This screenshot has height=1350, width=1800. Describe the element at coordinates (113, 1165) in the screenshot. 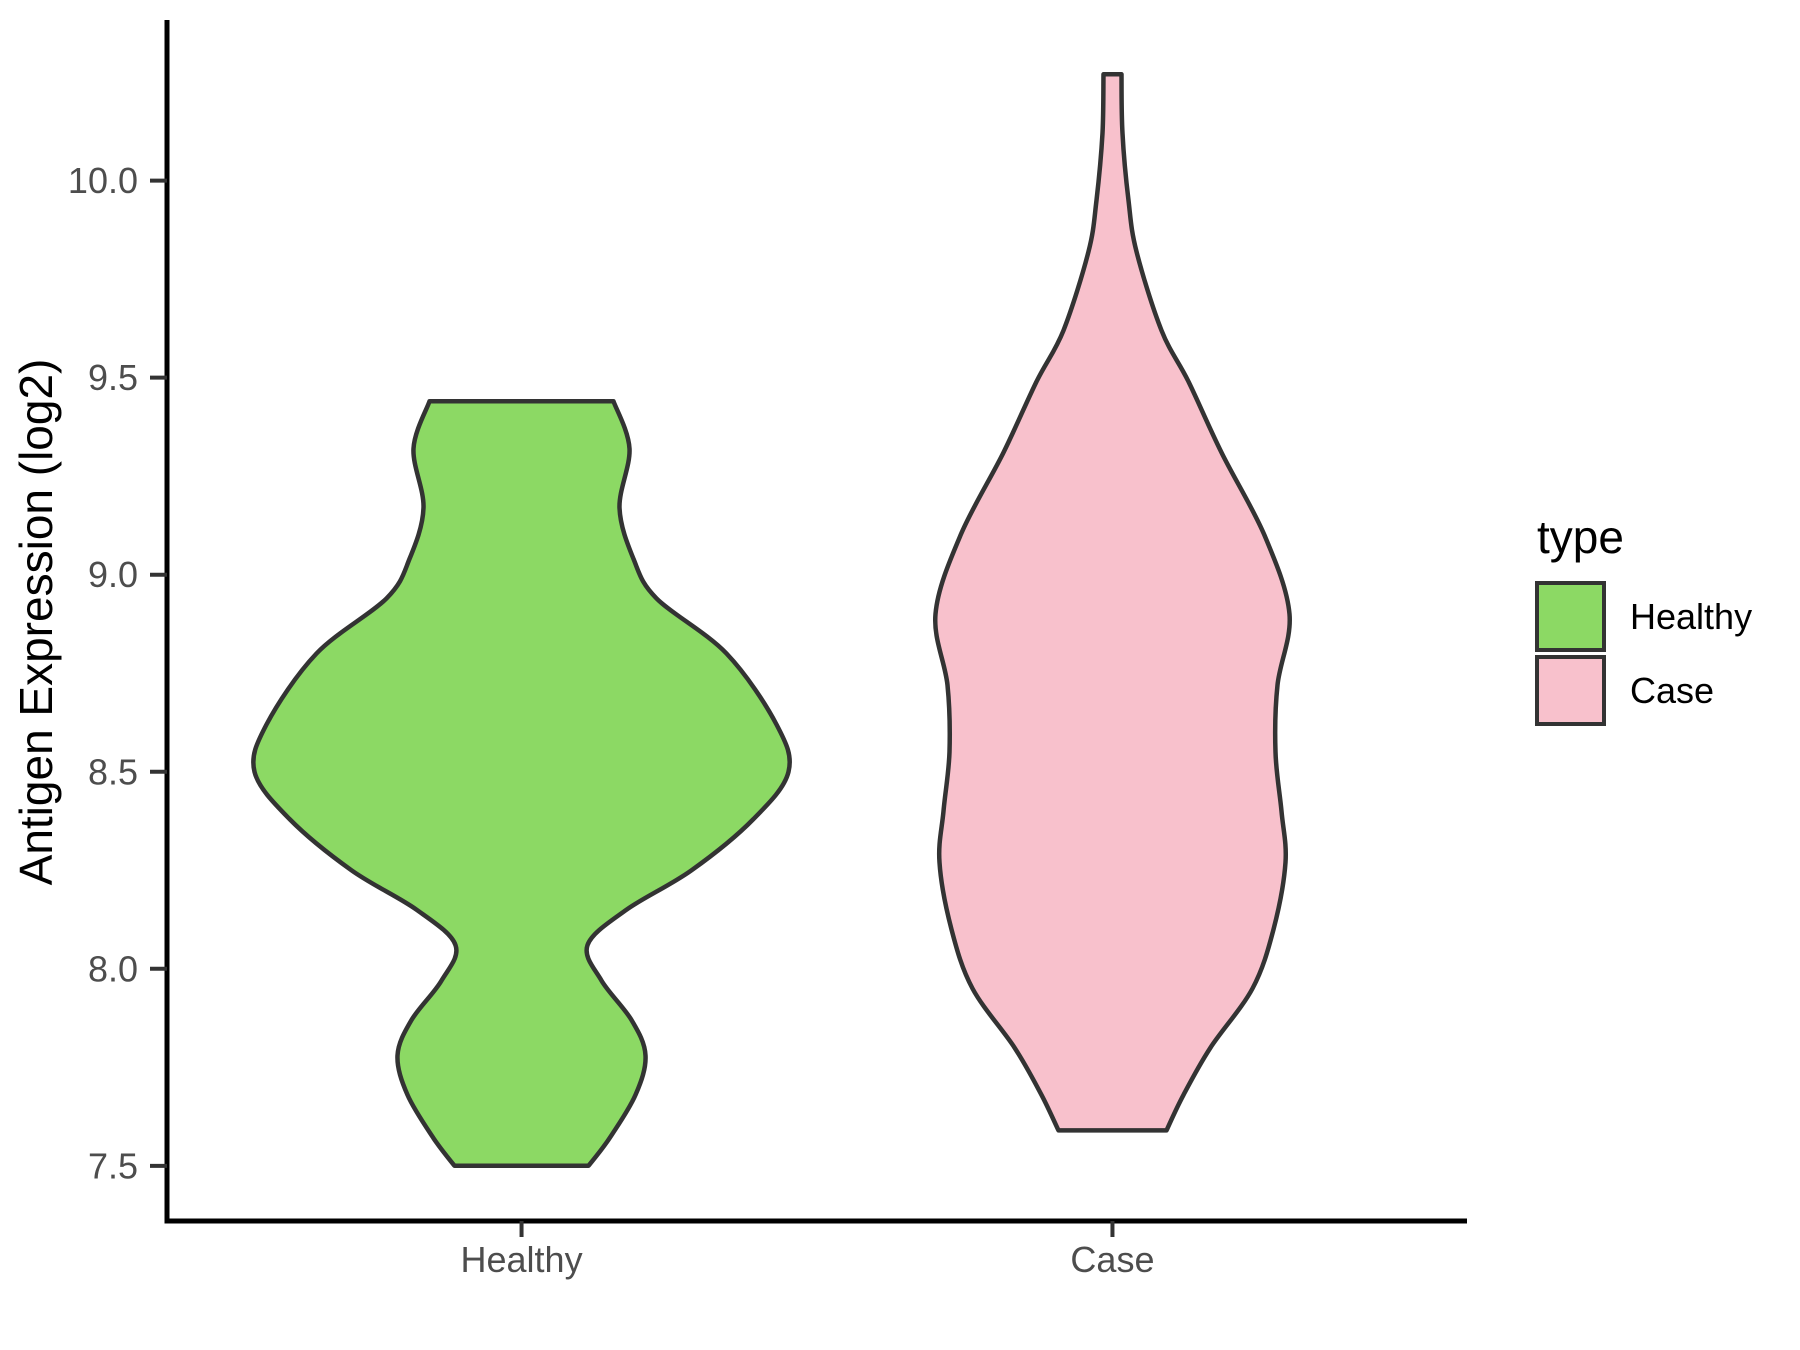

I see `y-tick-label: 7.5` at that location.